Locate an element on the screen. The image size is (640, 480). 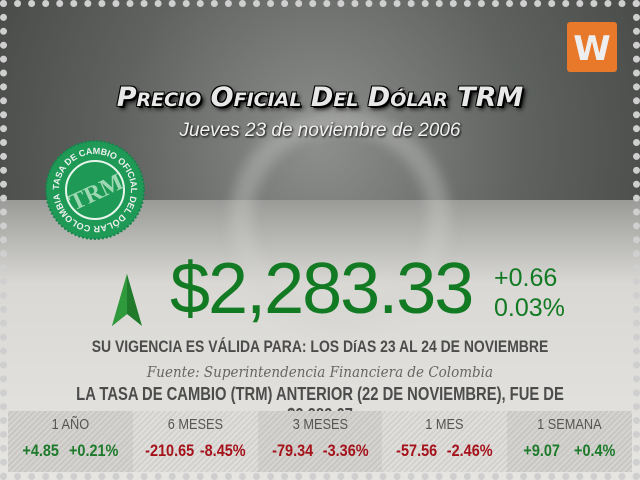
period-change-percent: +0.4% is located at coordinates (595, 450).